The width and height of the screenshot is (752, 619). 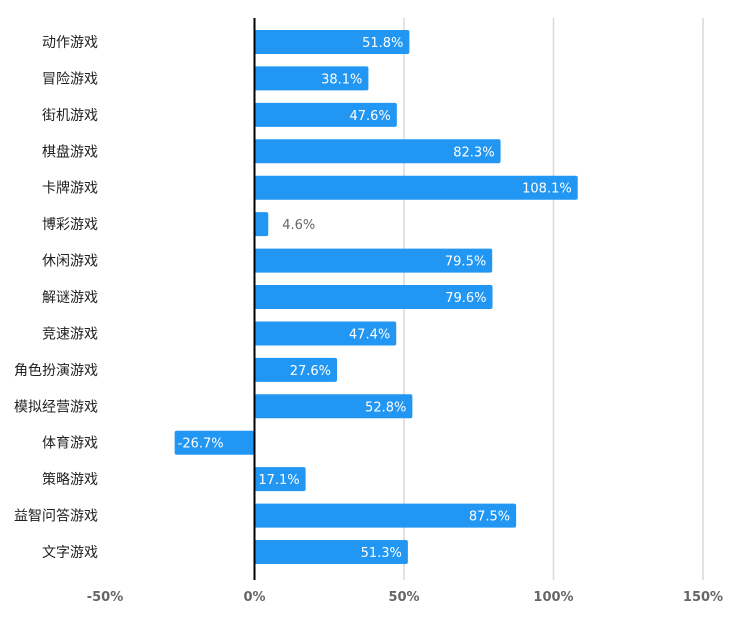 I want to click on data-label: 38.1%, so click(x=341, y=79).